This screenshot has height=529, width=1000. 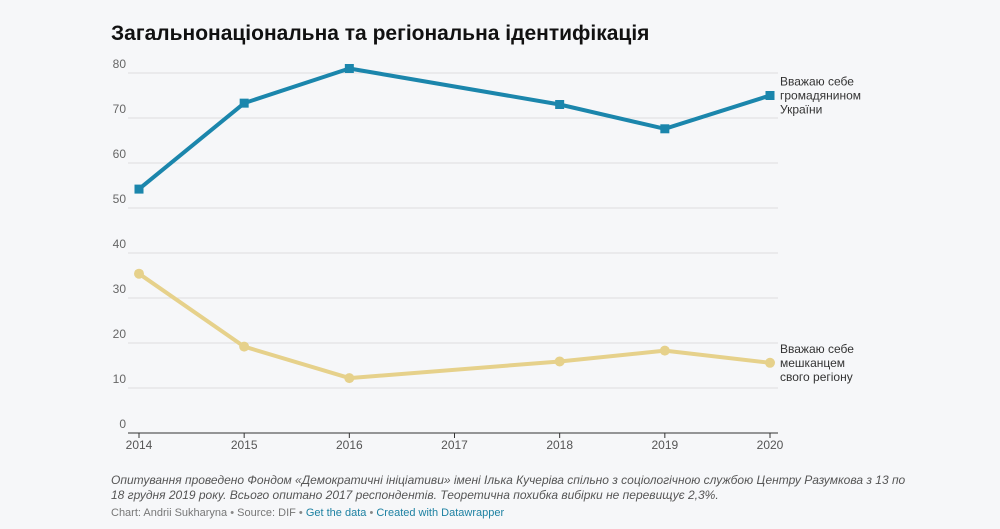 What do you see at coordinates (120, 154) in the screenshot?
I see `y-tick-label: 60` at bounding box center [120, 154].